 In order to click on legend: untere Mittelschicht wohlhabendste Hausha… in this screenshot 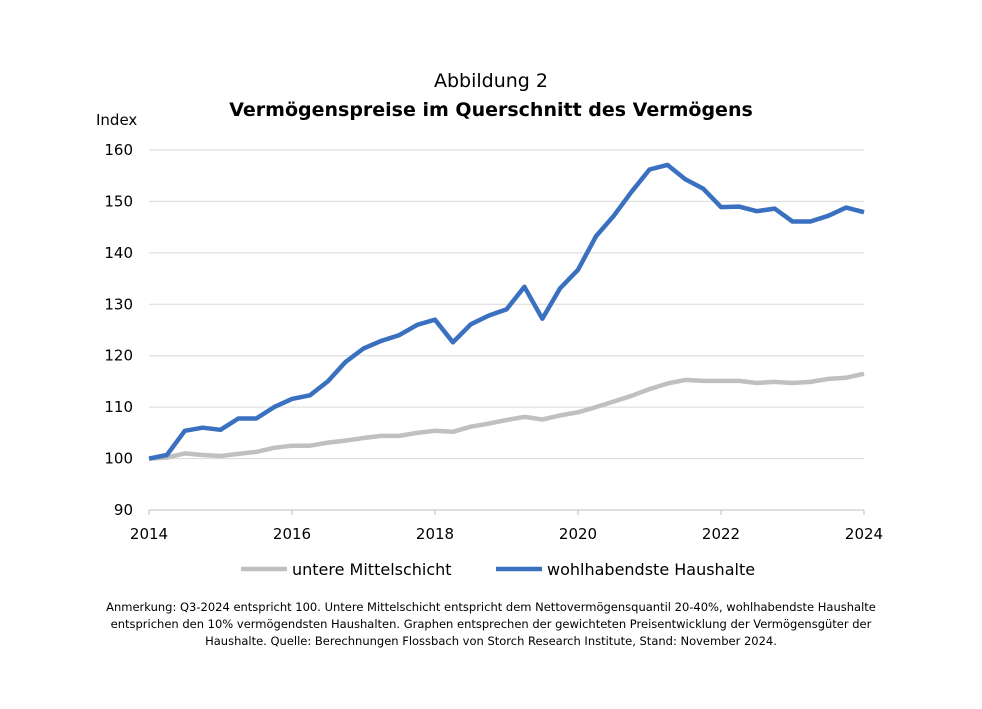, I will do `click(498, 569)`.